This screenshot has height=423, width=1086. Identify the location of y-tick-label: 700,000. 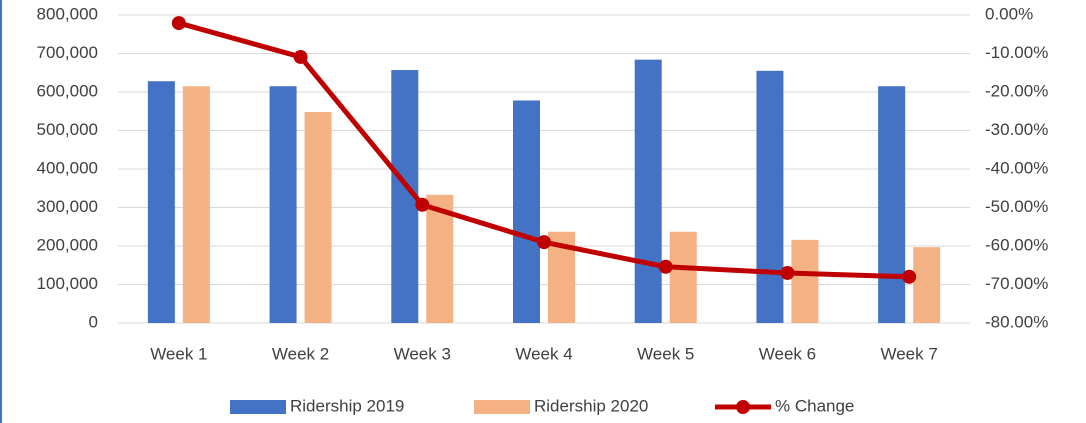
(67, 52).